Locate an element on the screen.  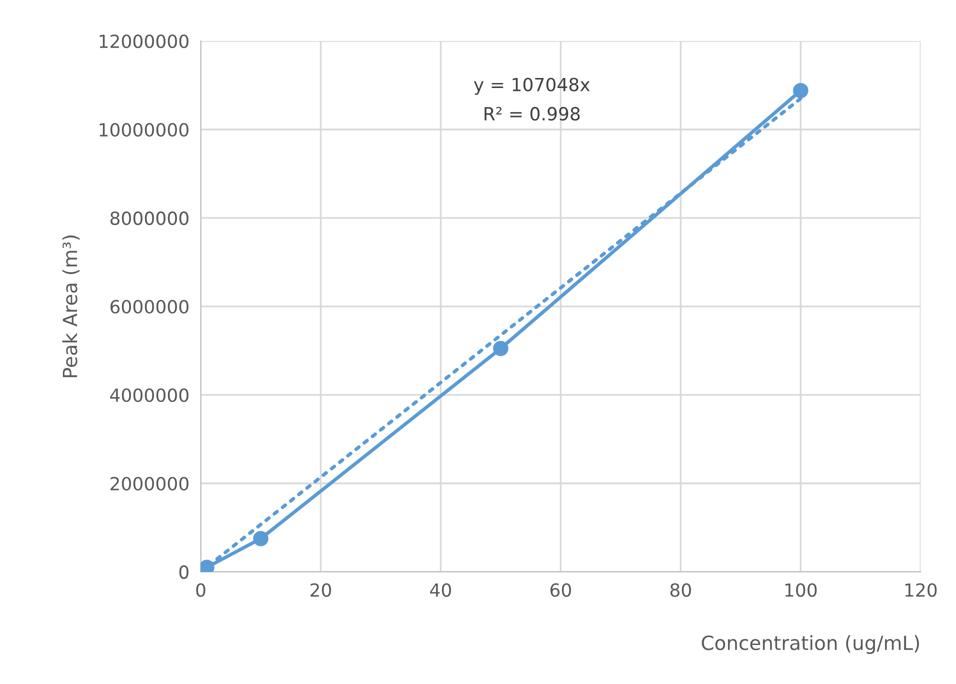
y-tick-label: 8000000 is located at coordinates (149, 218).